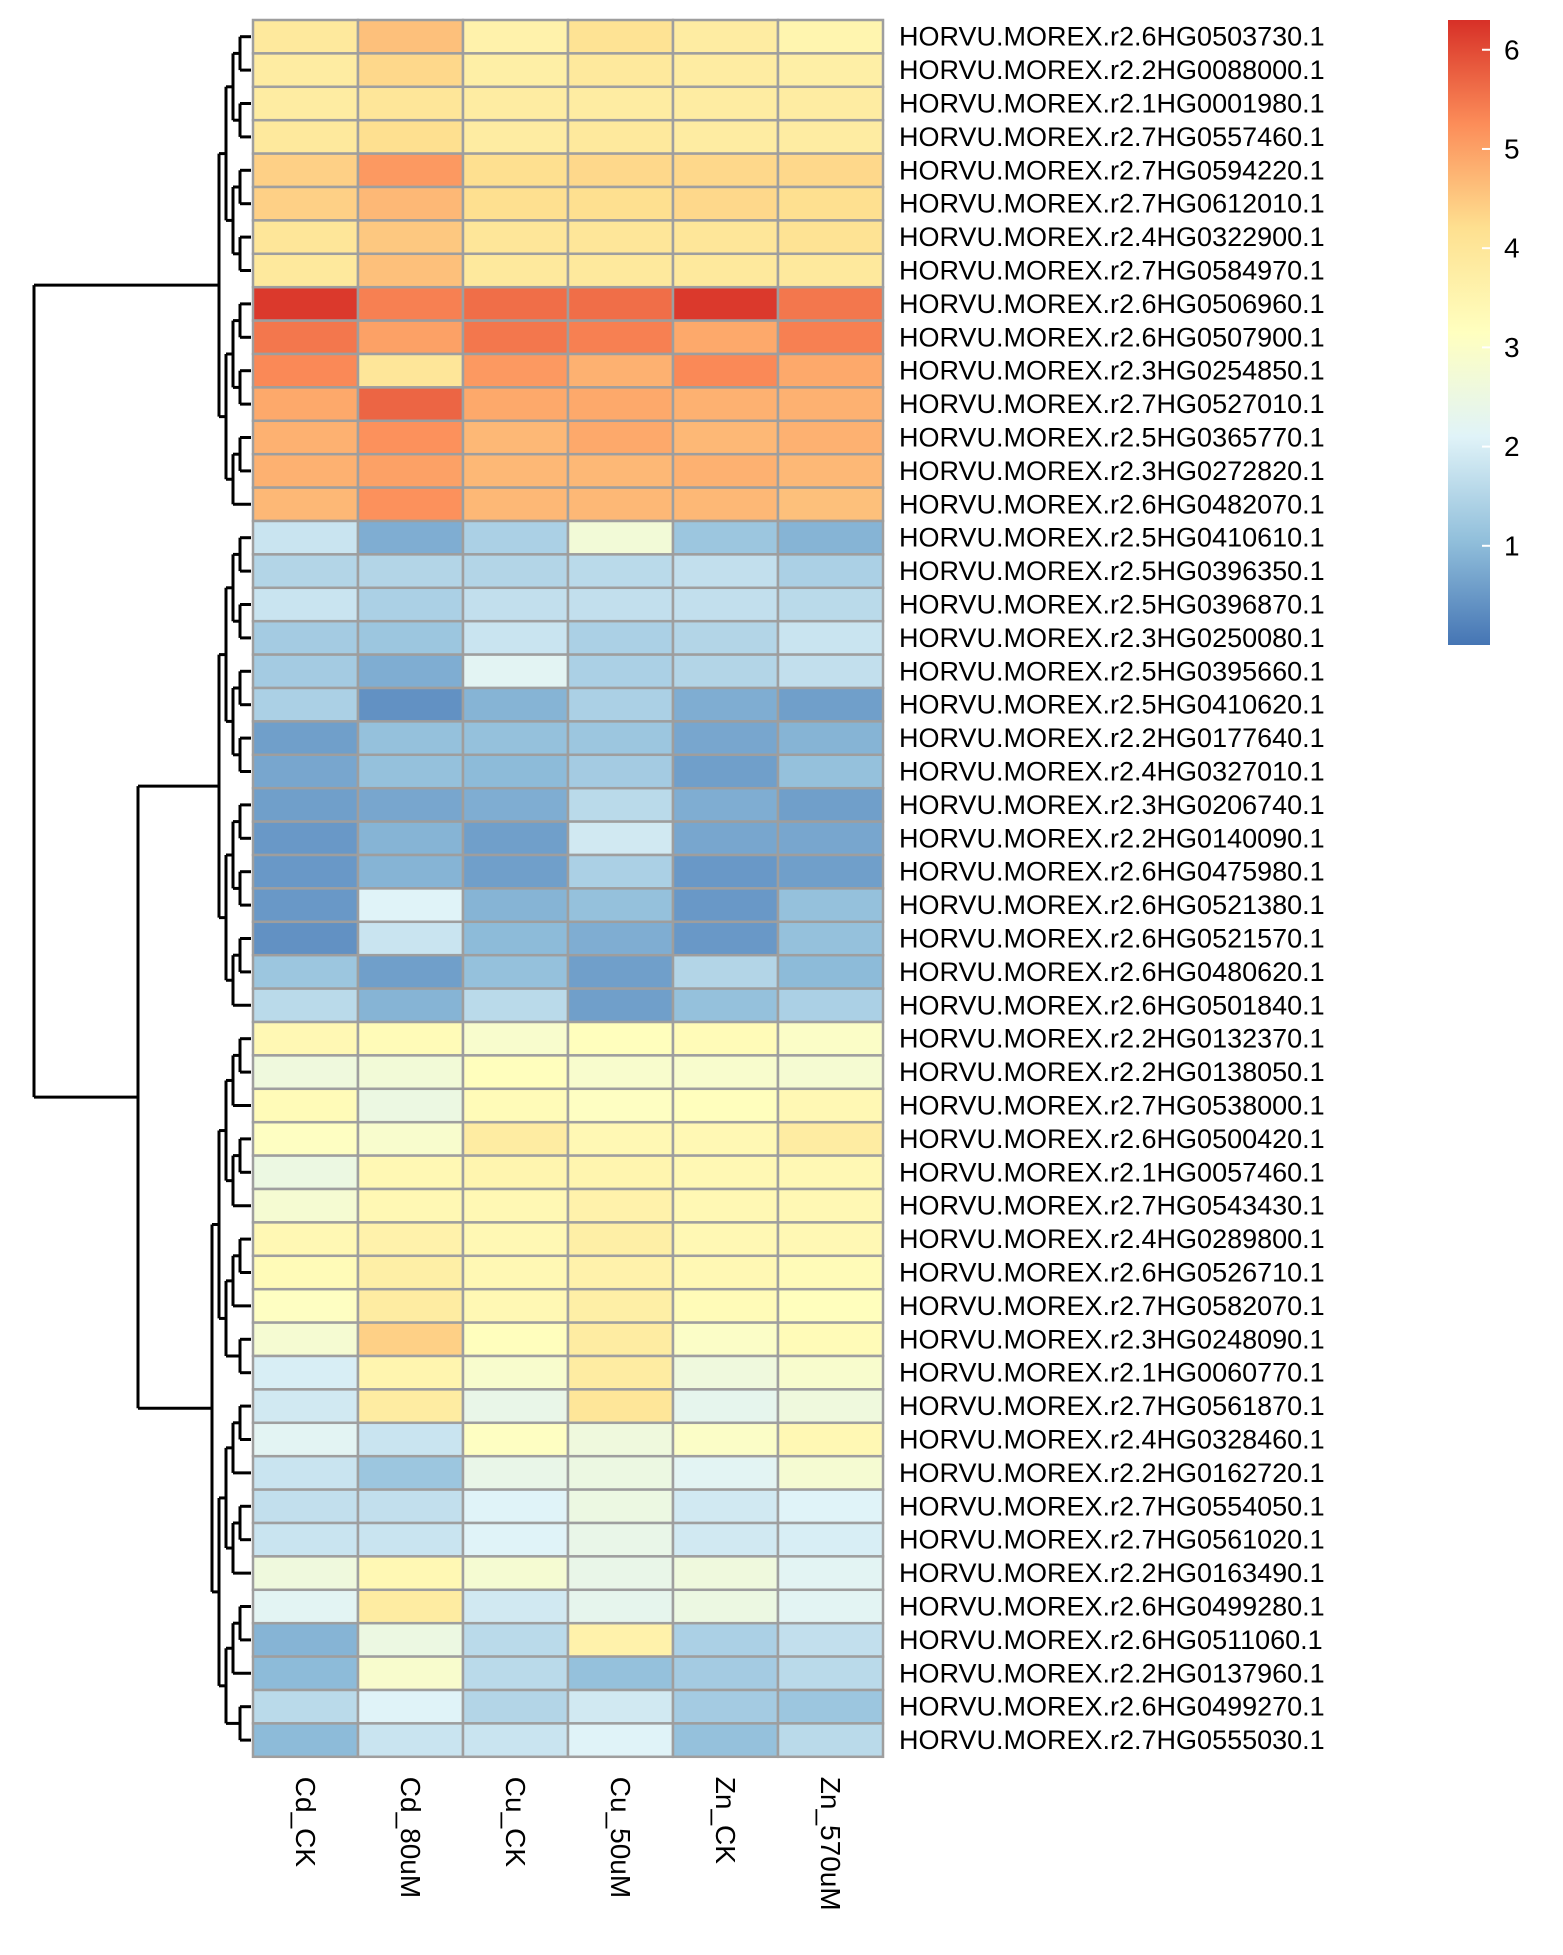  I want to click on row-label: HORVU.MOREX.r2.4HG0328460.1, so click(1112, 1440).